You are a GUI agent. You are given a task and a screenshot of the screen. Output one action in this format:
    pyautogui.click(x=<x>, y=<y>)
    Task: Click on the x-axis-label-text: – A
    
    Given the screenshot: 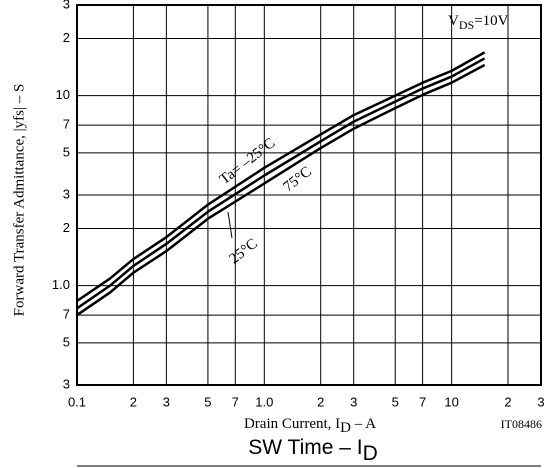 What is the action you would take?
    pyautogui.click(x=363, y=424)
    